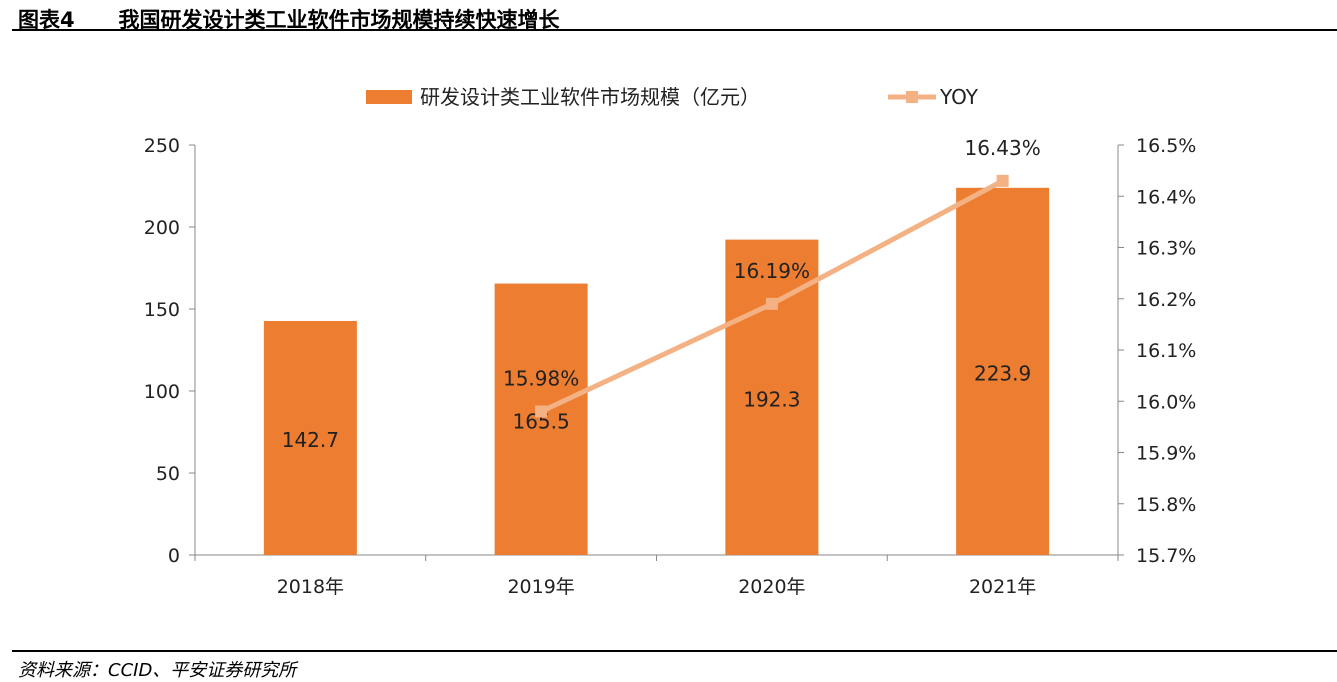  I want to click on right-tick-label: 16.4%, so click(1166, 197).